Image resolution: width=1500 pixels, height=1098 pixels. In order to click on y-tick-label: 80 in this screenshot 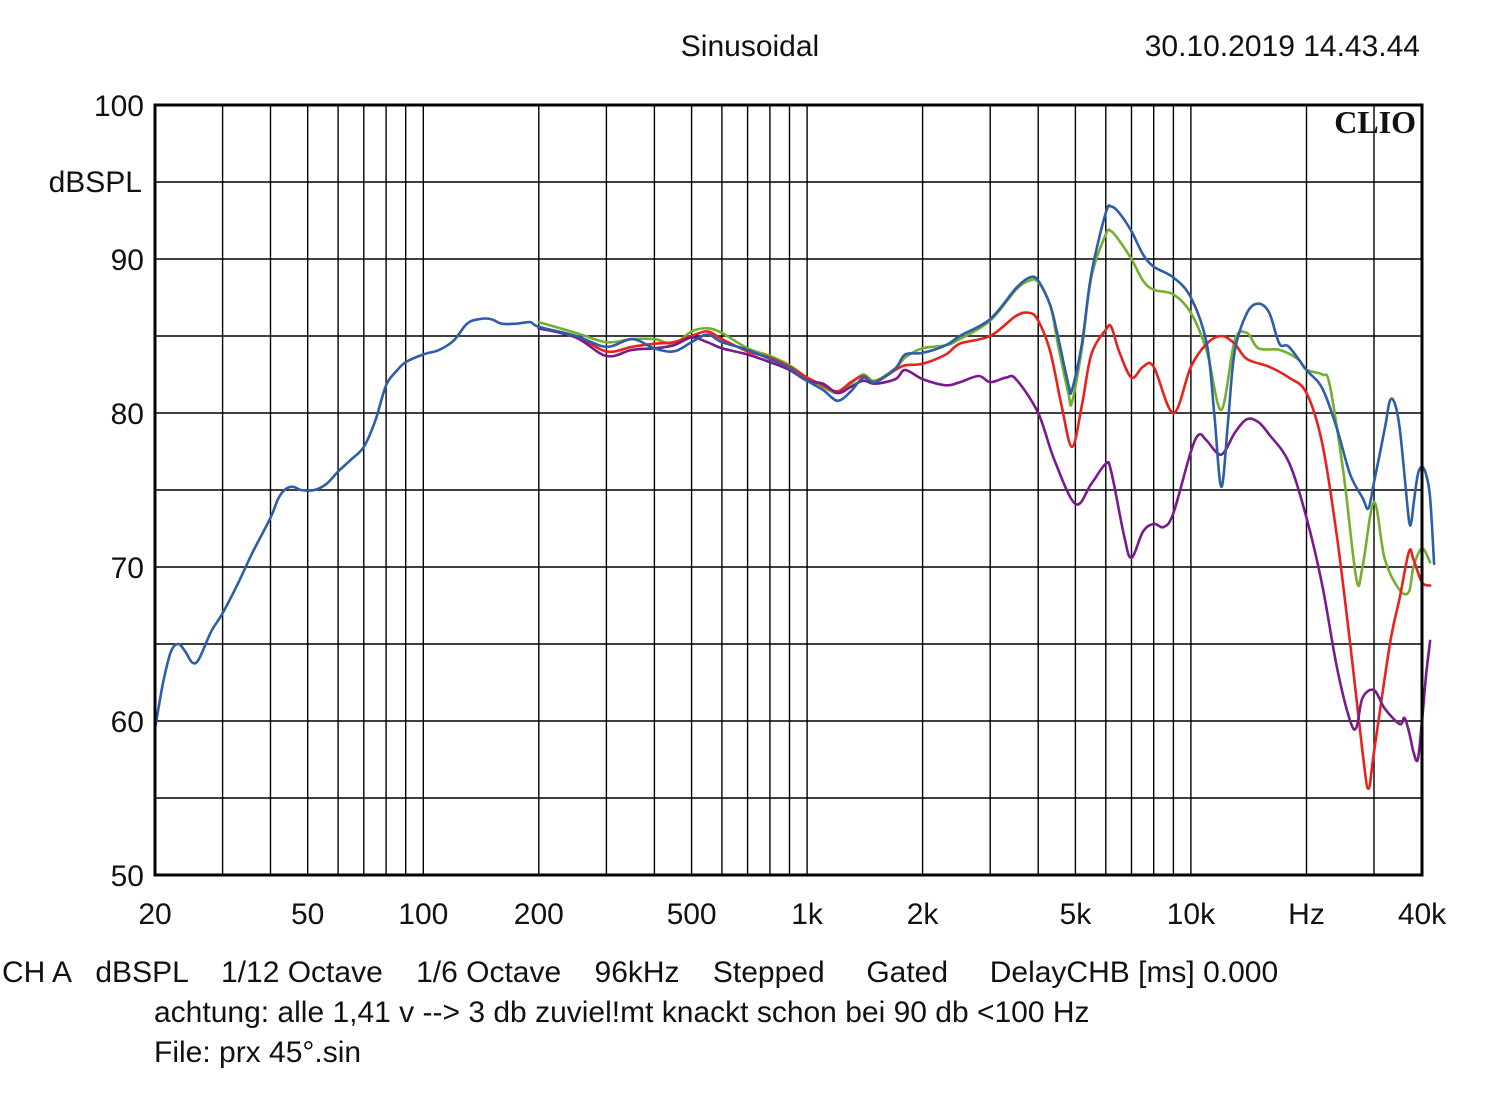, I will do `click(127, 414)`.